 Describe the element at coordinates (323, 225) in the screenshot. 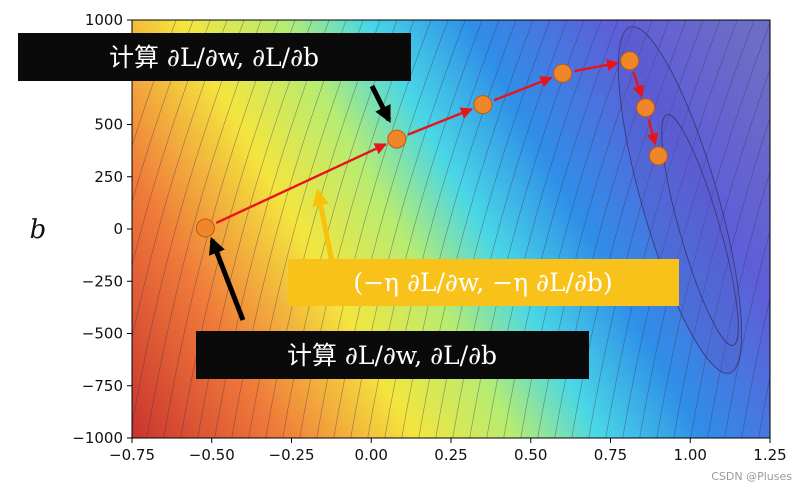

I see `update-callout-arrow` at that location.